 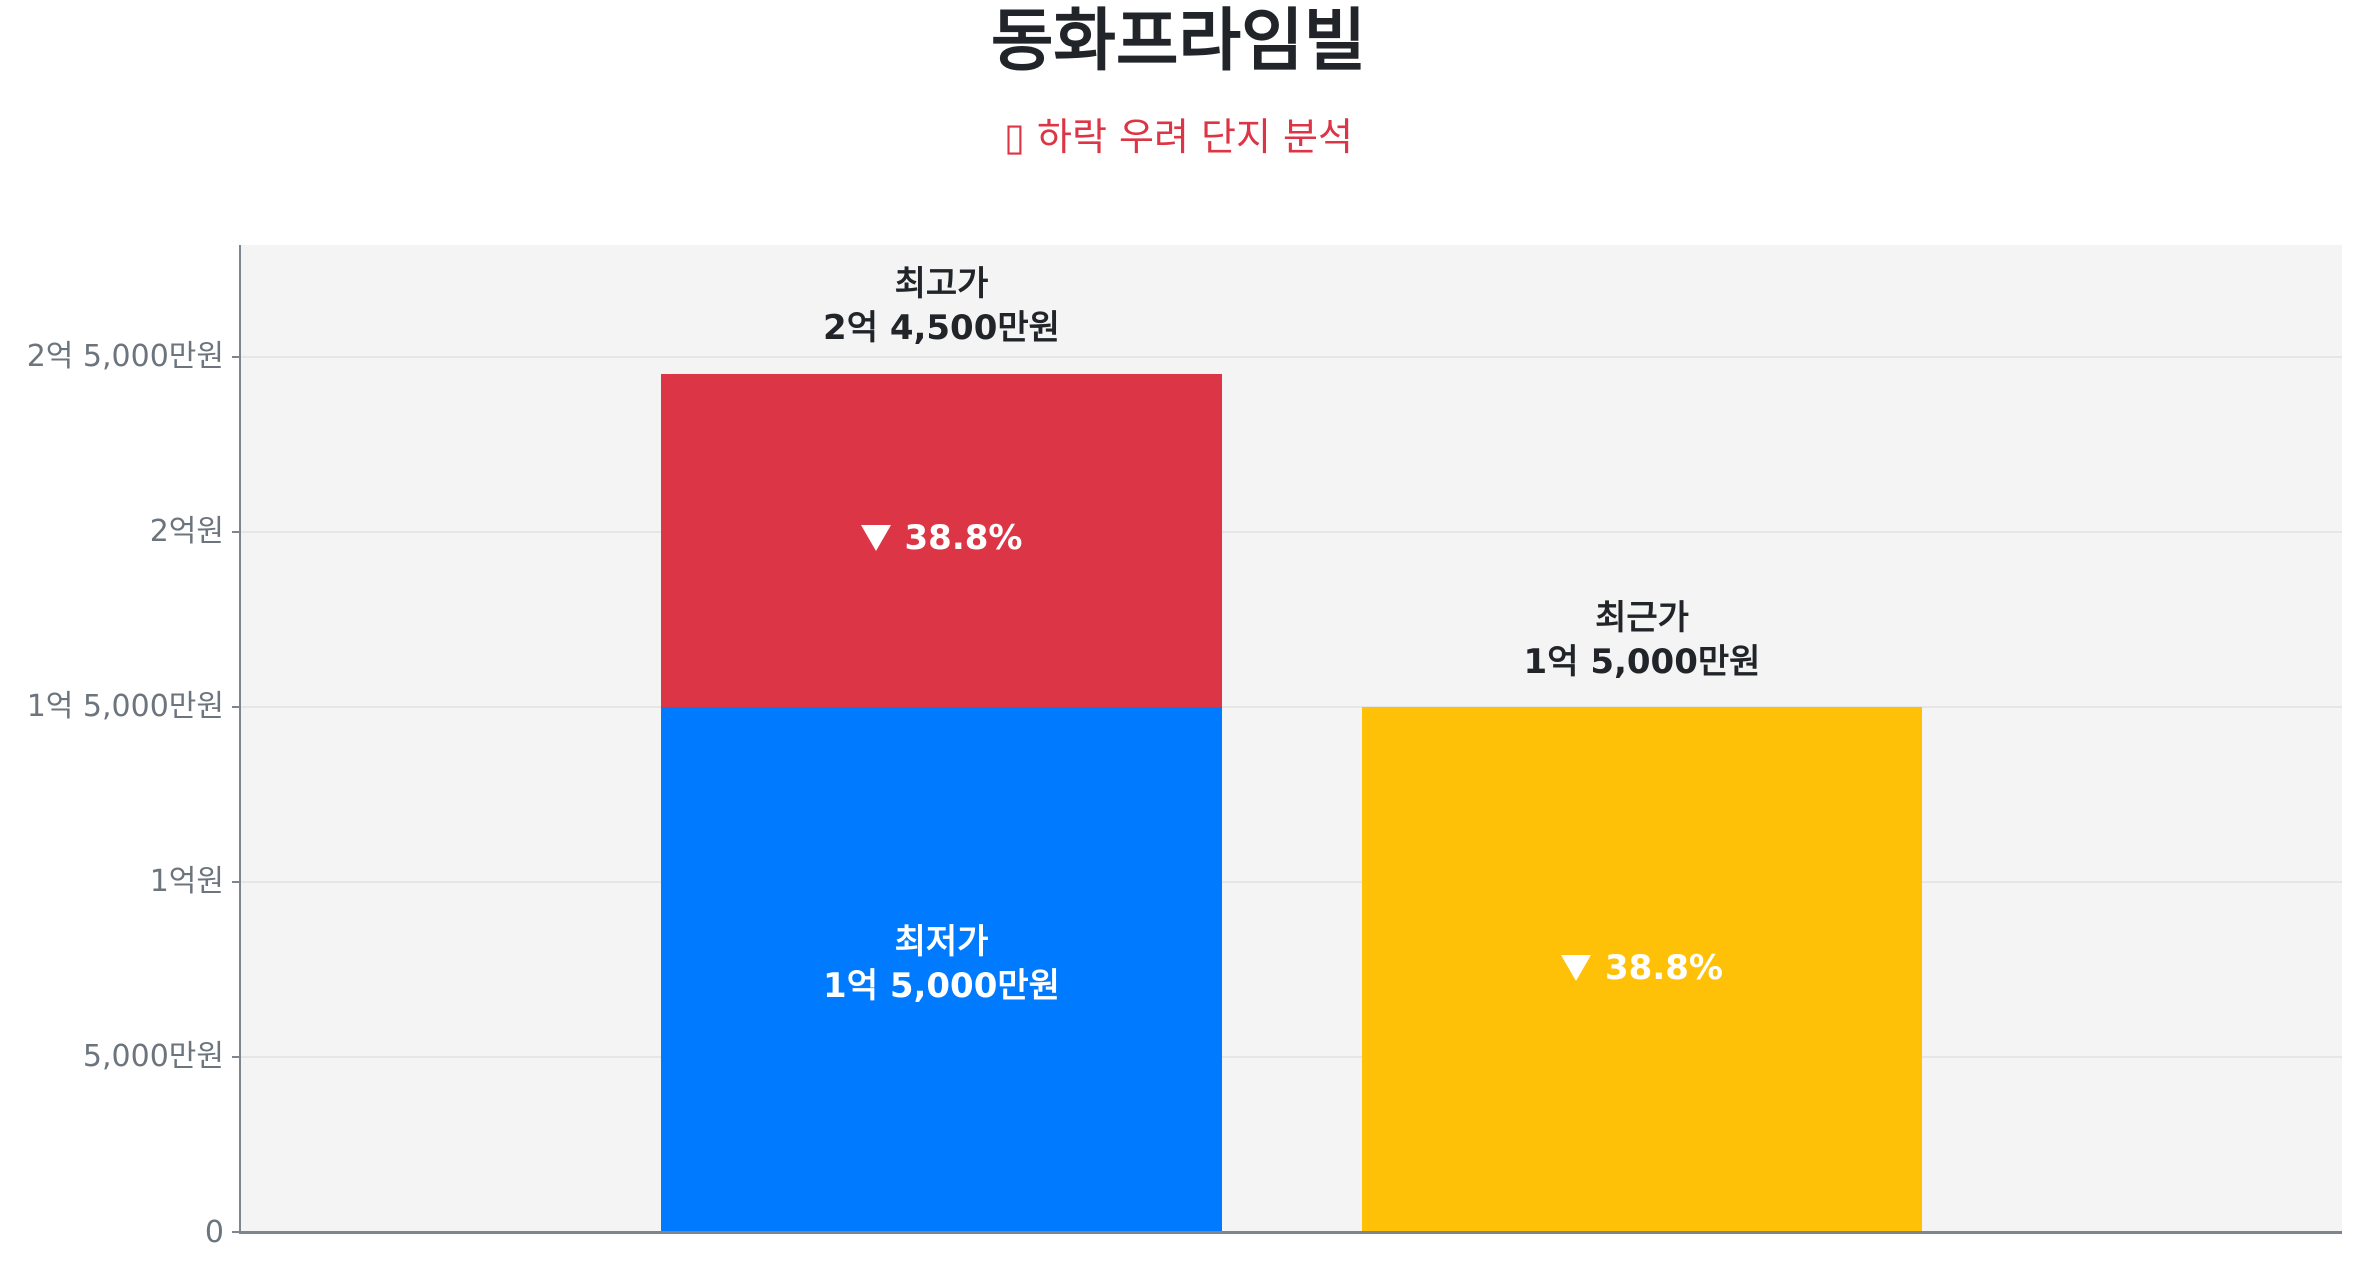 I want to click on y-tick-label: 0, so click(x=214, y=1232).